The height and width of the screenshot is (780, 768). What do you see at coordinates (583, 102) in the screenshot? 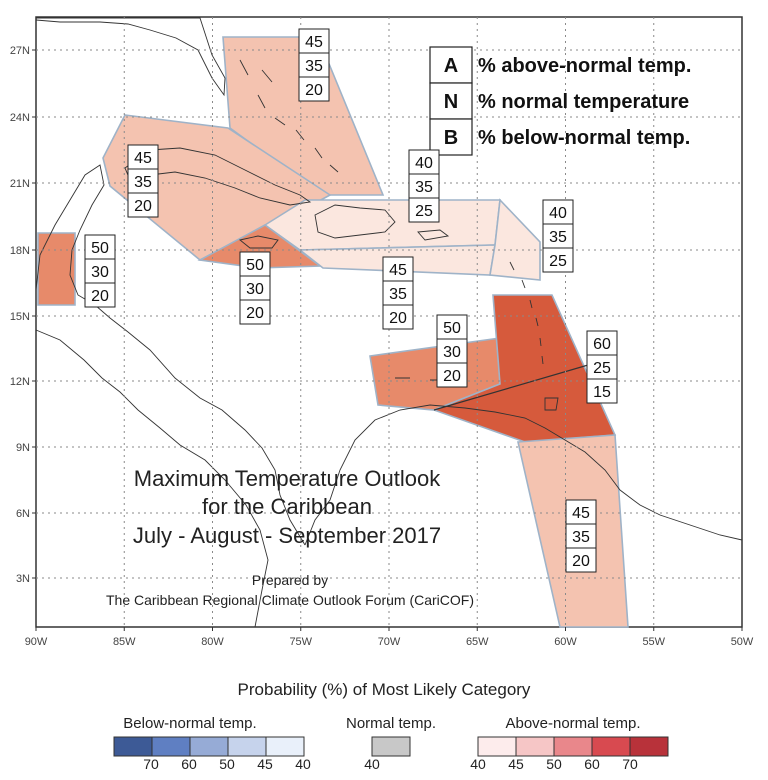
I see `key-text-n: % normal temperature` at bounding box center [583, 102].